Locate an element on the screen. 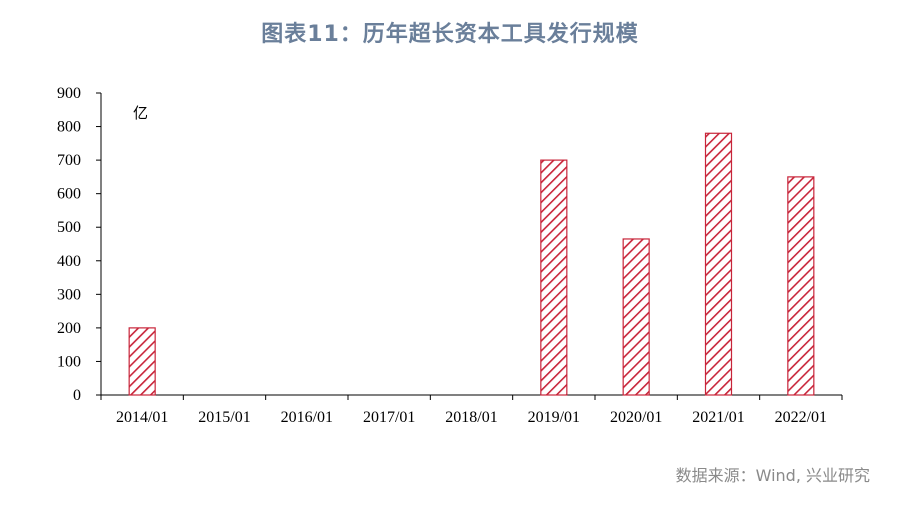  y-tick-label: 800 is located at coordinates (69, 127).